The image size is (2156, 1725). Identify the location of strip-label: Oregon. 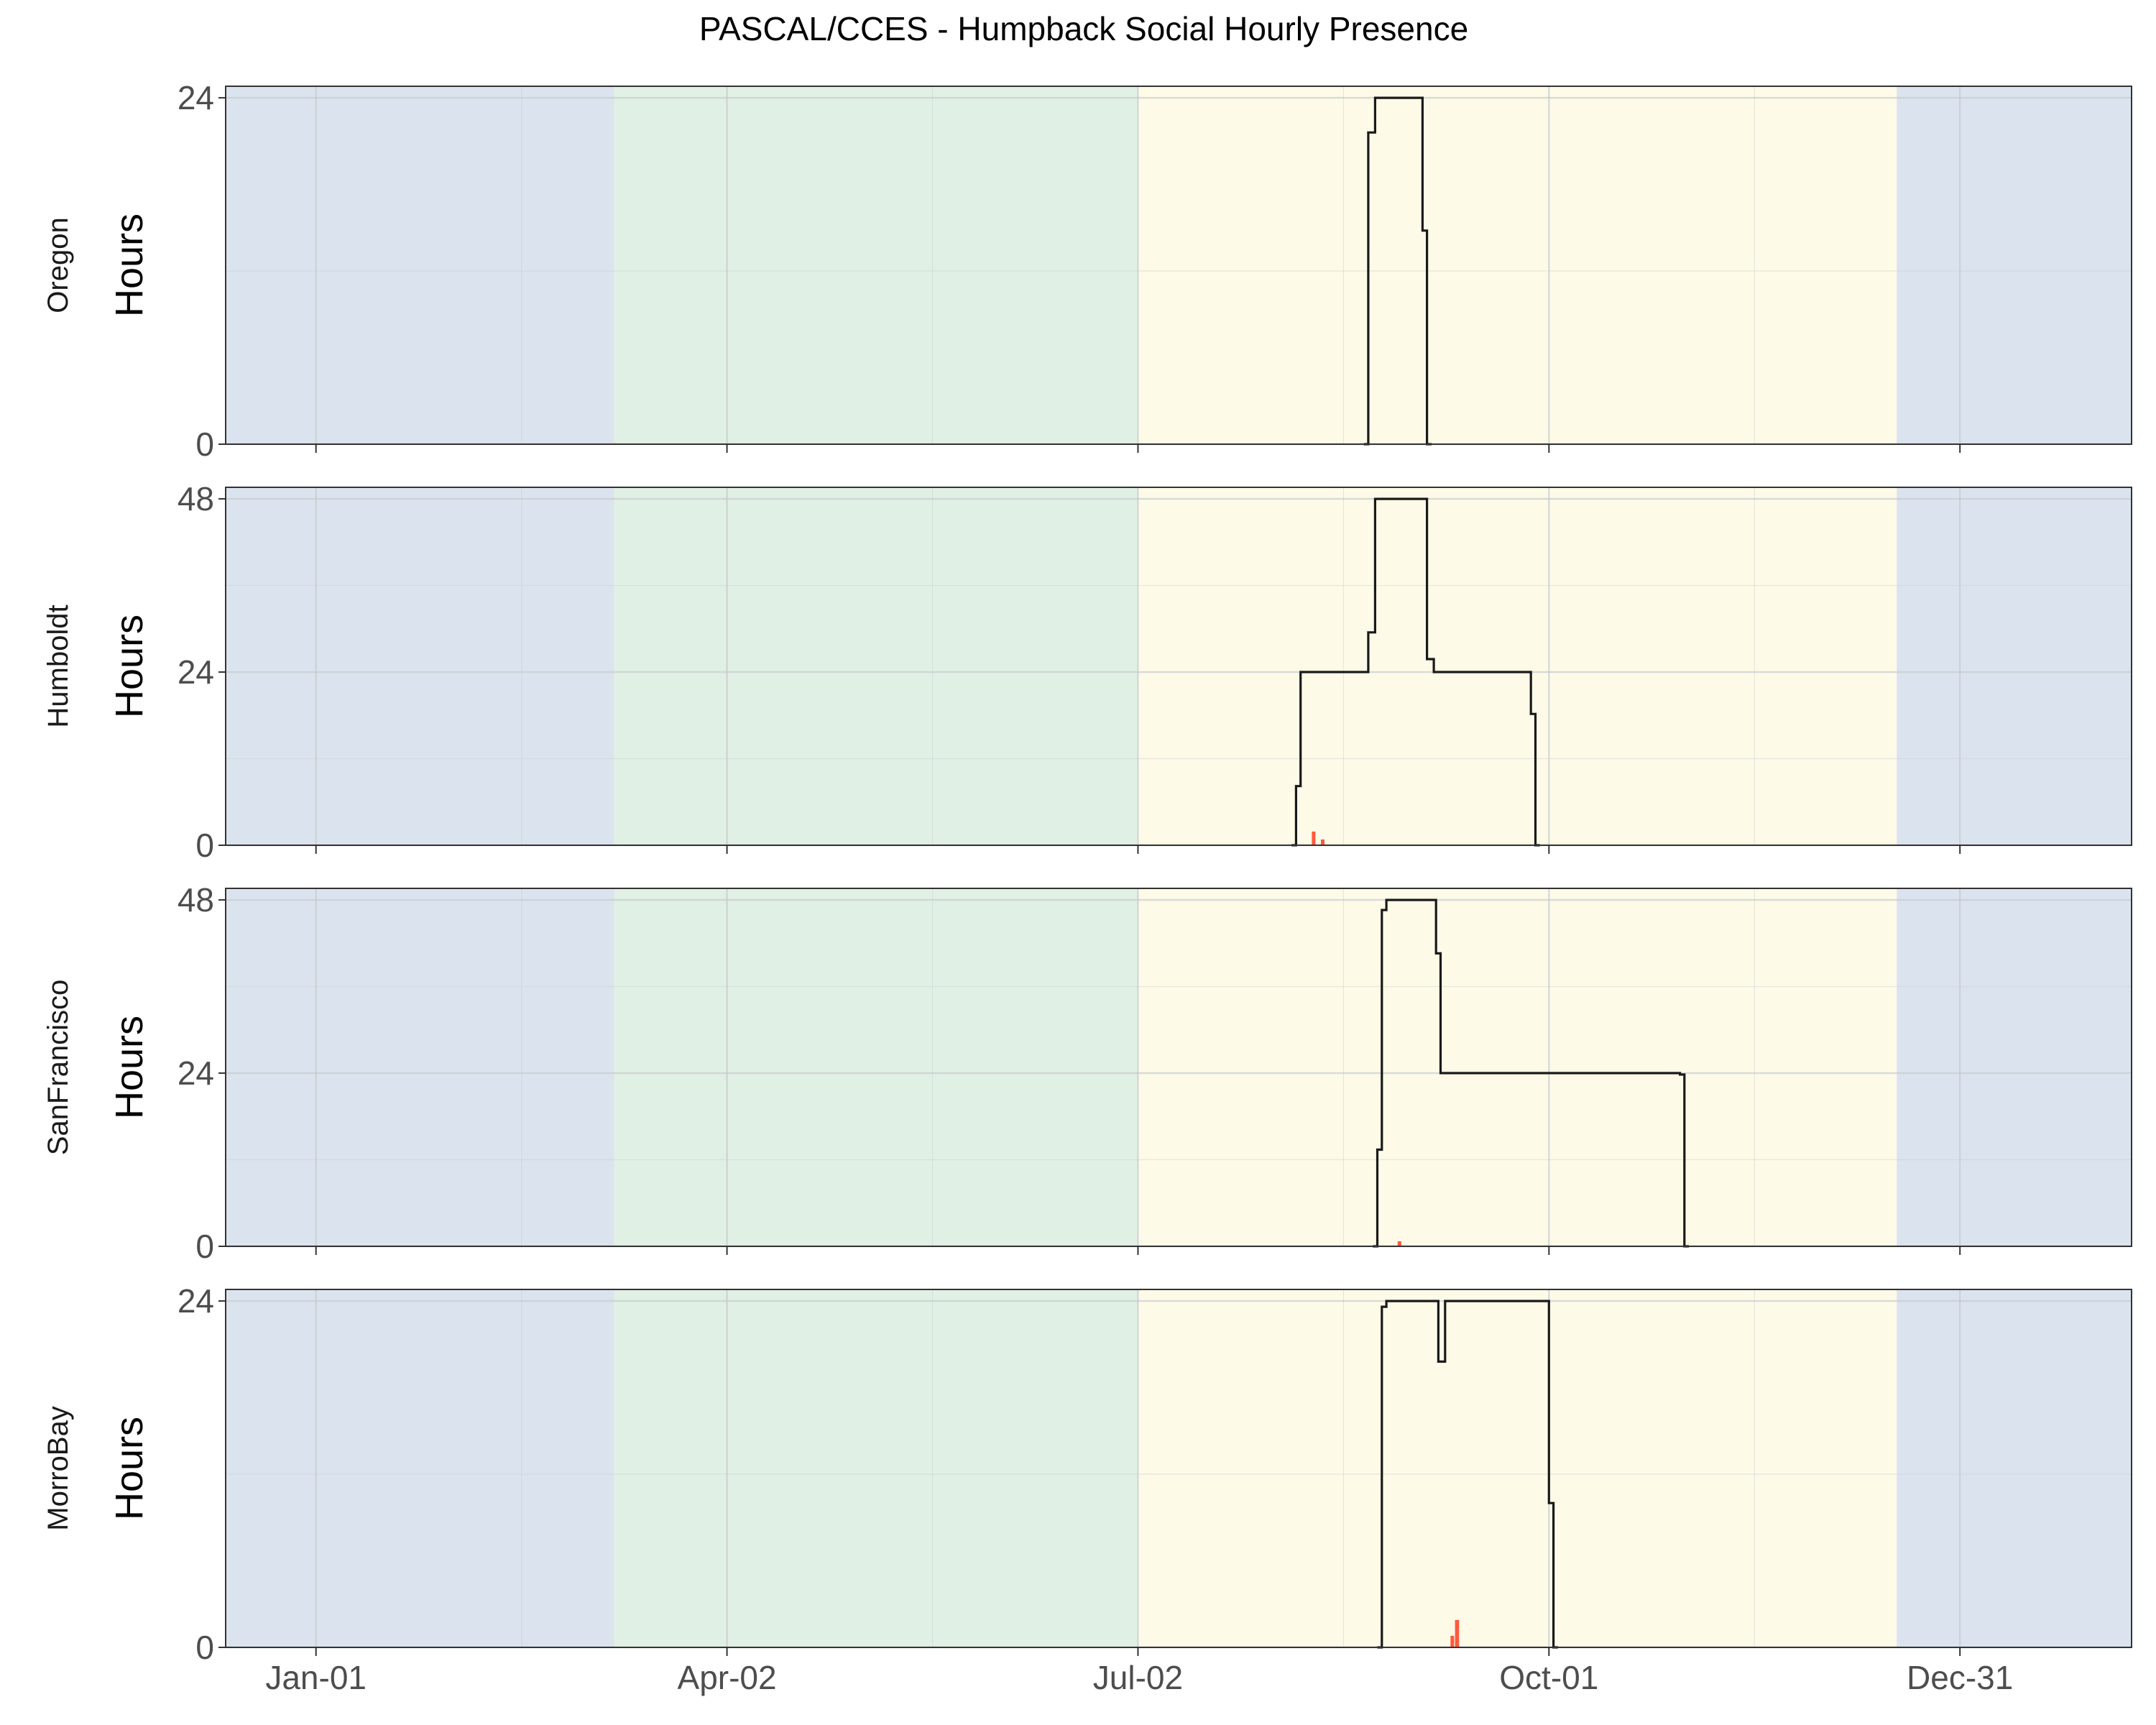
(58, 265).